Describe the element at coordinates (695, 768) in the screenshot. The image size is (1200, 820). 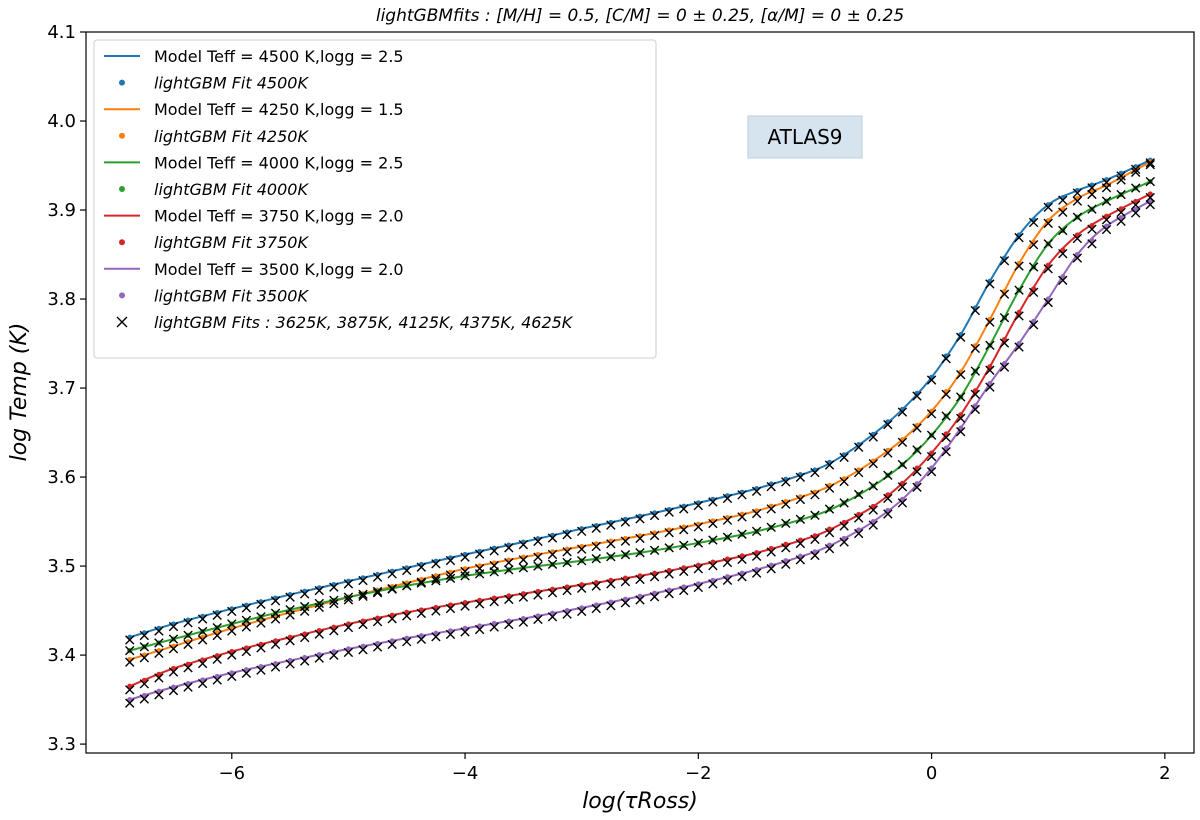
I see `x-axis: −6 −4 −2 0 2` at that location.